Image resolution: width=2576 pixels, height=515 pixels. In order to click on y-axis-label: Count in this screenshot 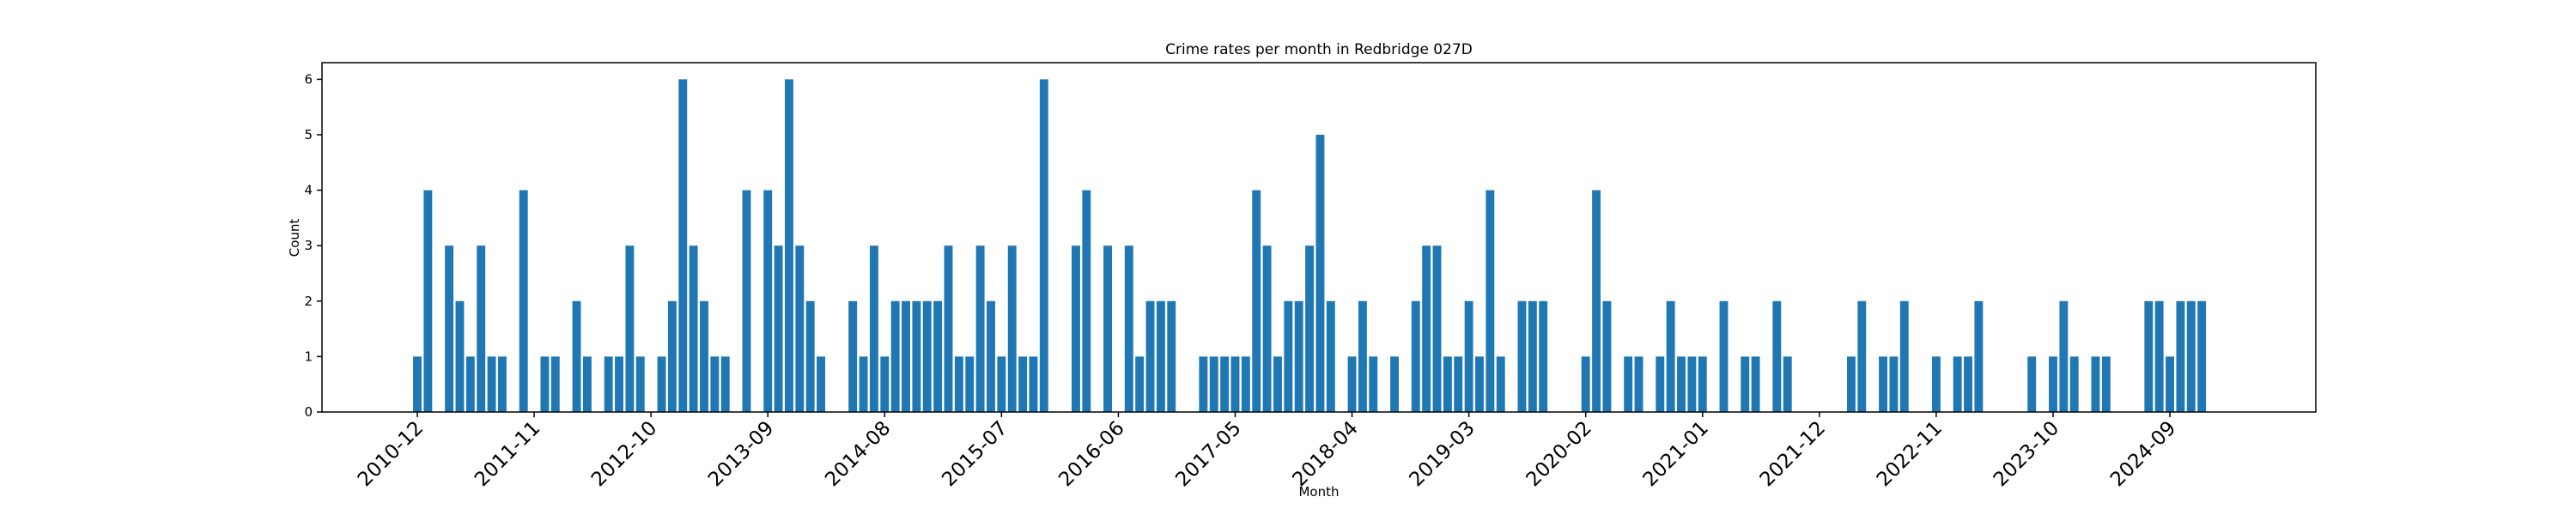, I will do `click(294, 238)`.